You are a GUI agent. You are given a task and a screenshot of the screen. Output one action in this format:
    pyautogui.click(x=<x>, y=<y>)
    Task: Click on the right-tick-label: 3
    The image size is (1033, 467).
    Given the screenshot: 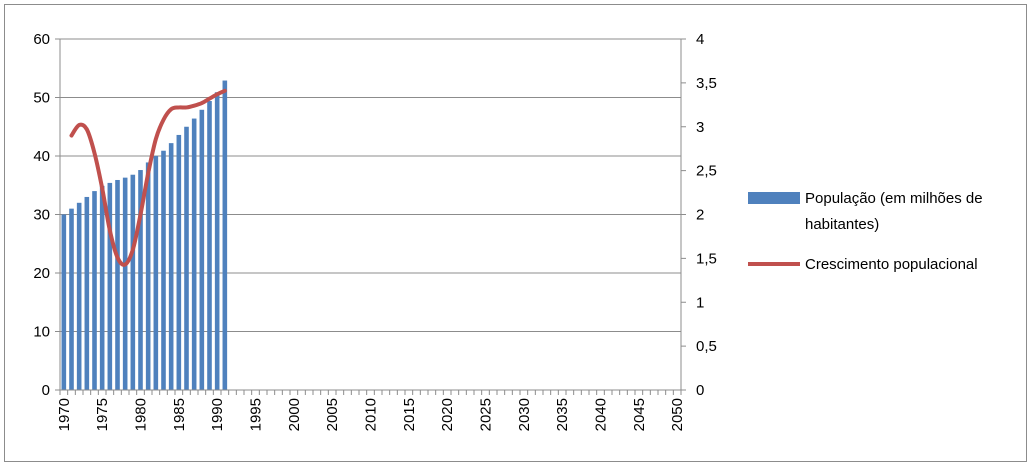 What is the action you would take?
    pyautogui.click(x=700, y=127)
    